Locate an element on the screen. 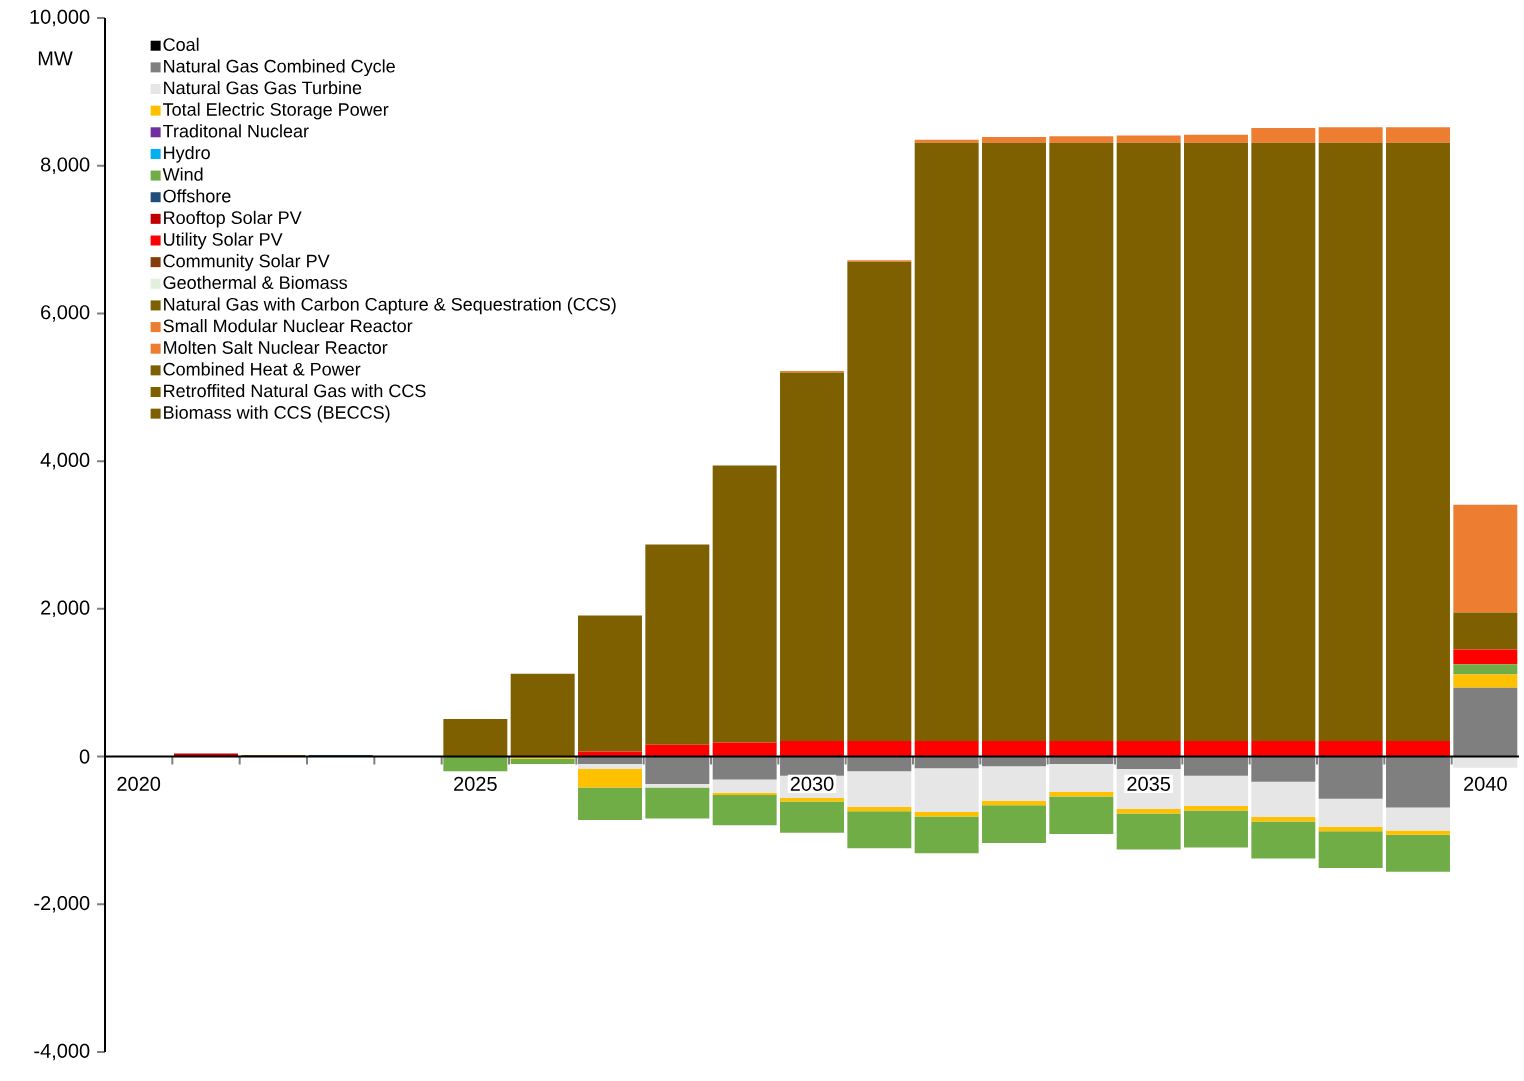  x-tick-label: 2025 is located at coordinates (475, 783).